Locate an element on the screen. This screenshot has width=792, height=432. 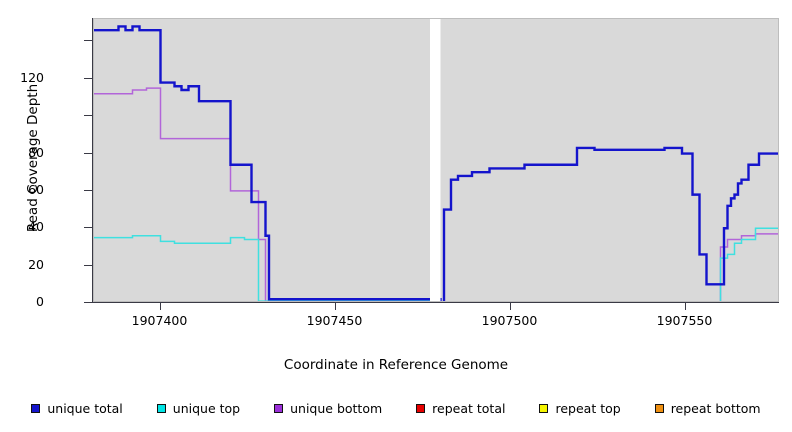
legend-item-repeat-bottom: repeat bottom is located at coordinates (707, 408).